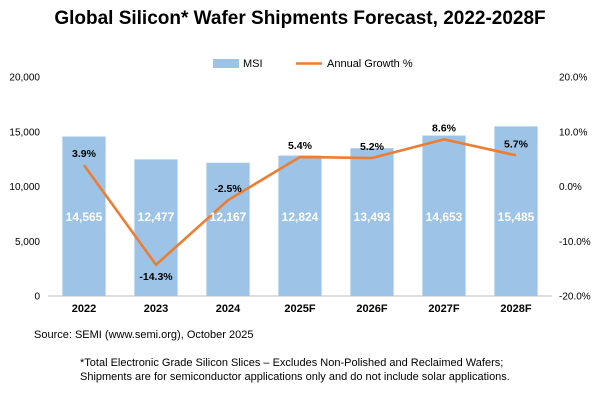  Describe the element at coordinates (575, 297) in the screenshot. I see `y2-tick-label: -20.0%` at that location.